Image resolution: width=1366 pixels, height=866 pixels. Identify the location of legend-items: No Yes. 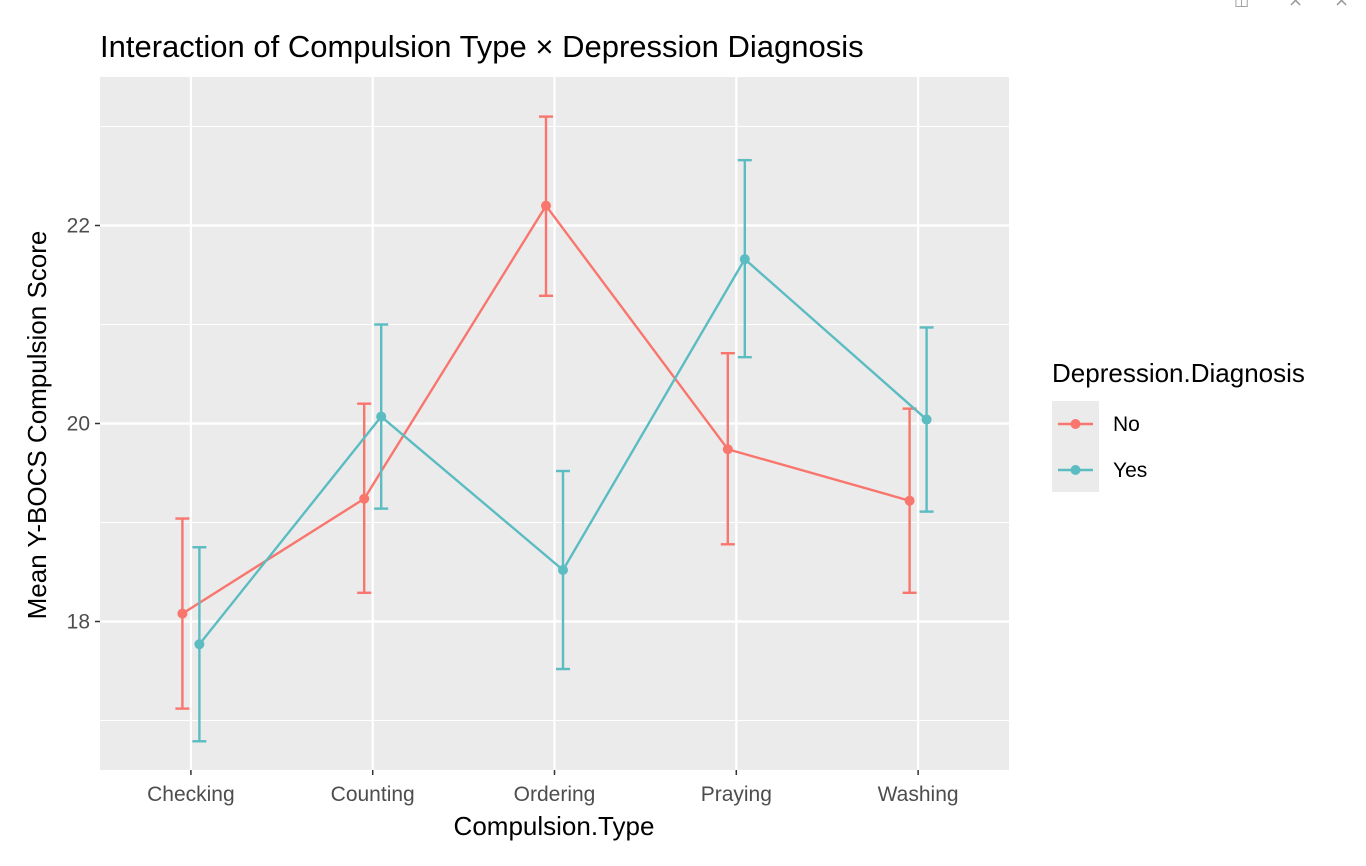
(1102, 447).